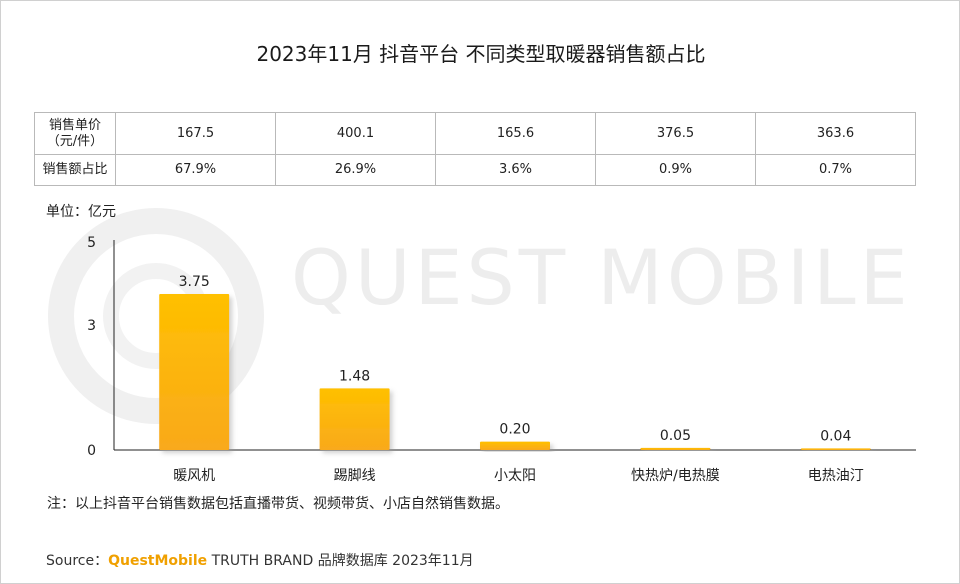 The width and height of the screenshot is (960, 584). What do you see at coordinates (836, 476) in the screenshot?
I see `x-tick-label: 电热油汀` at bounding box center [836, 476].